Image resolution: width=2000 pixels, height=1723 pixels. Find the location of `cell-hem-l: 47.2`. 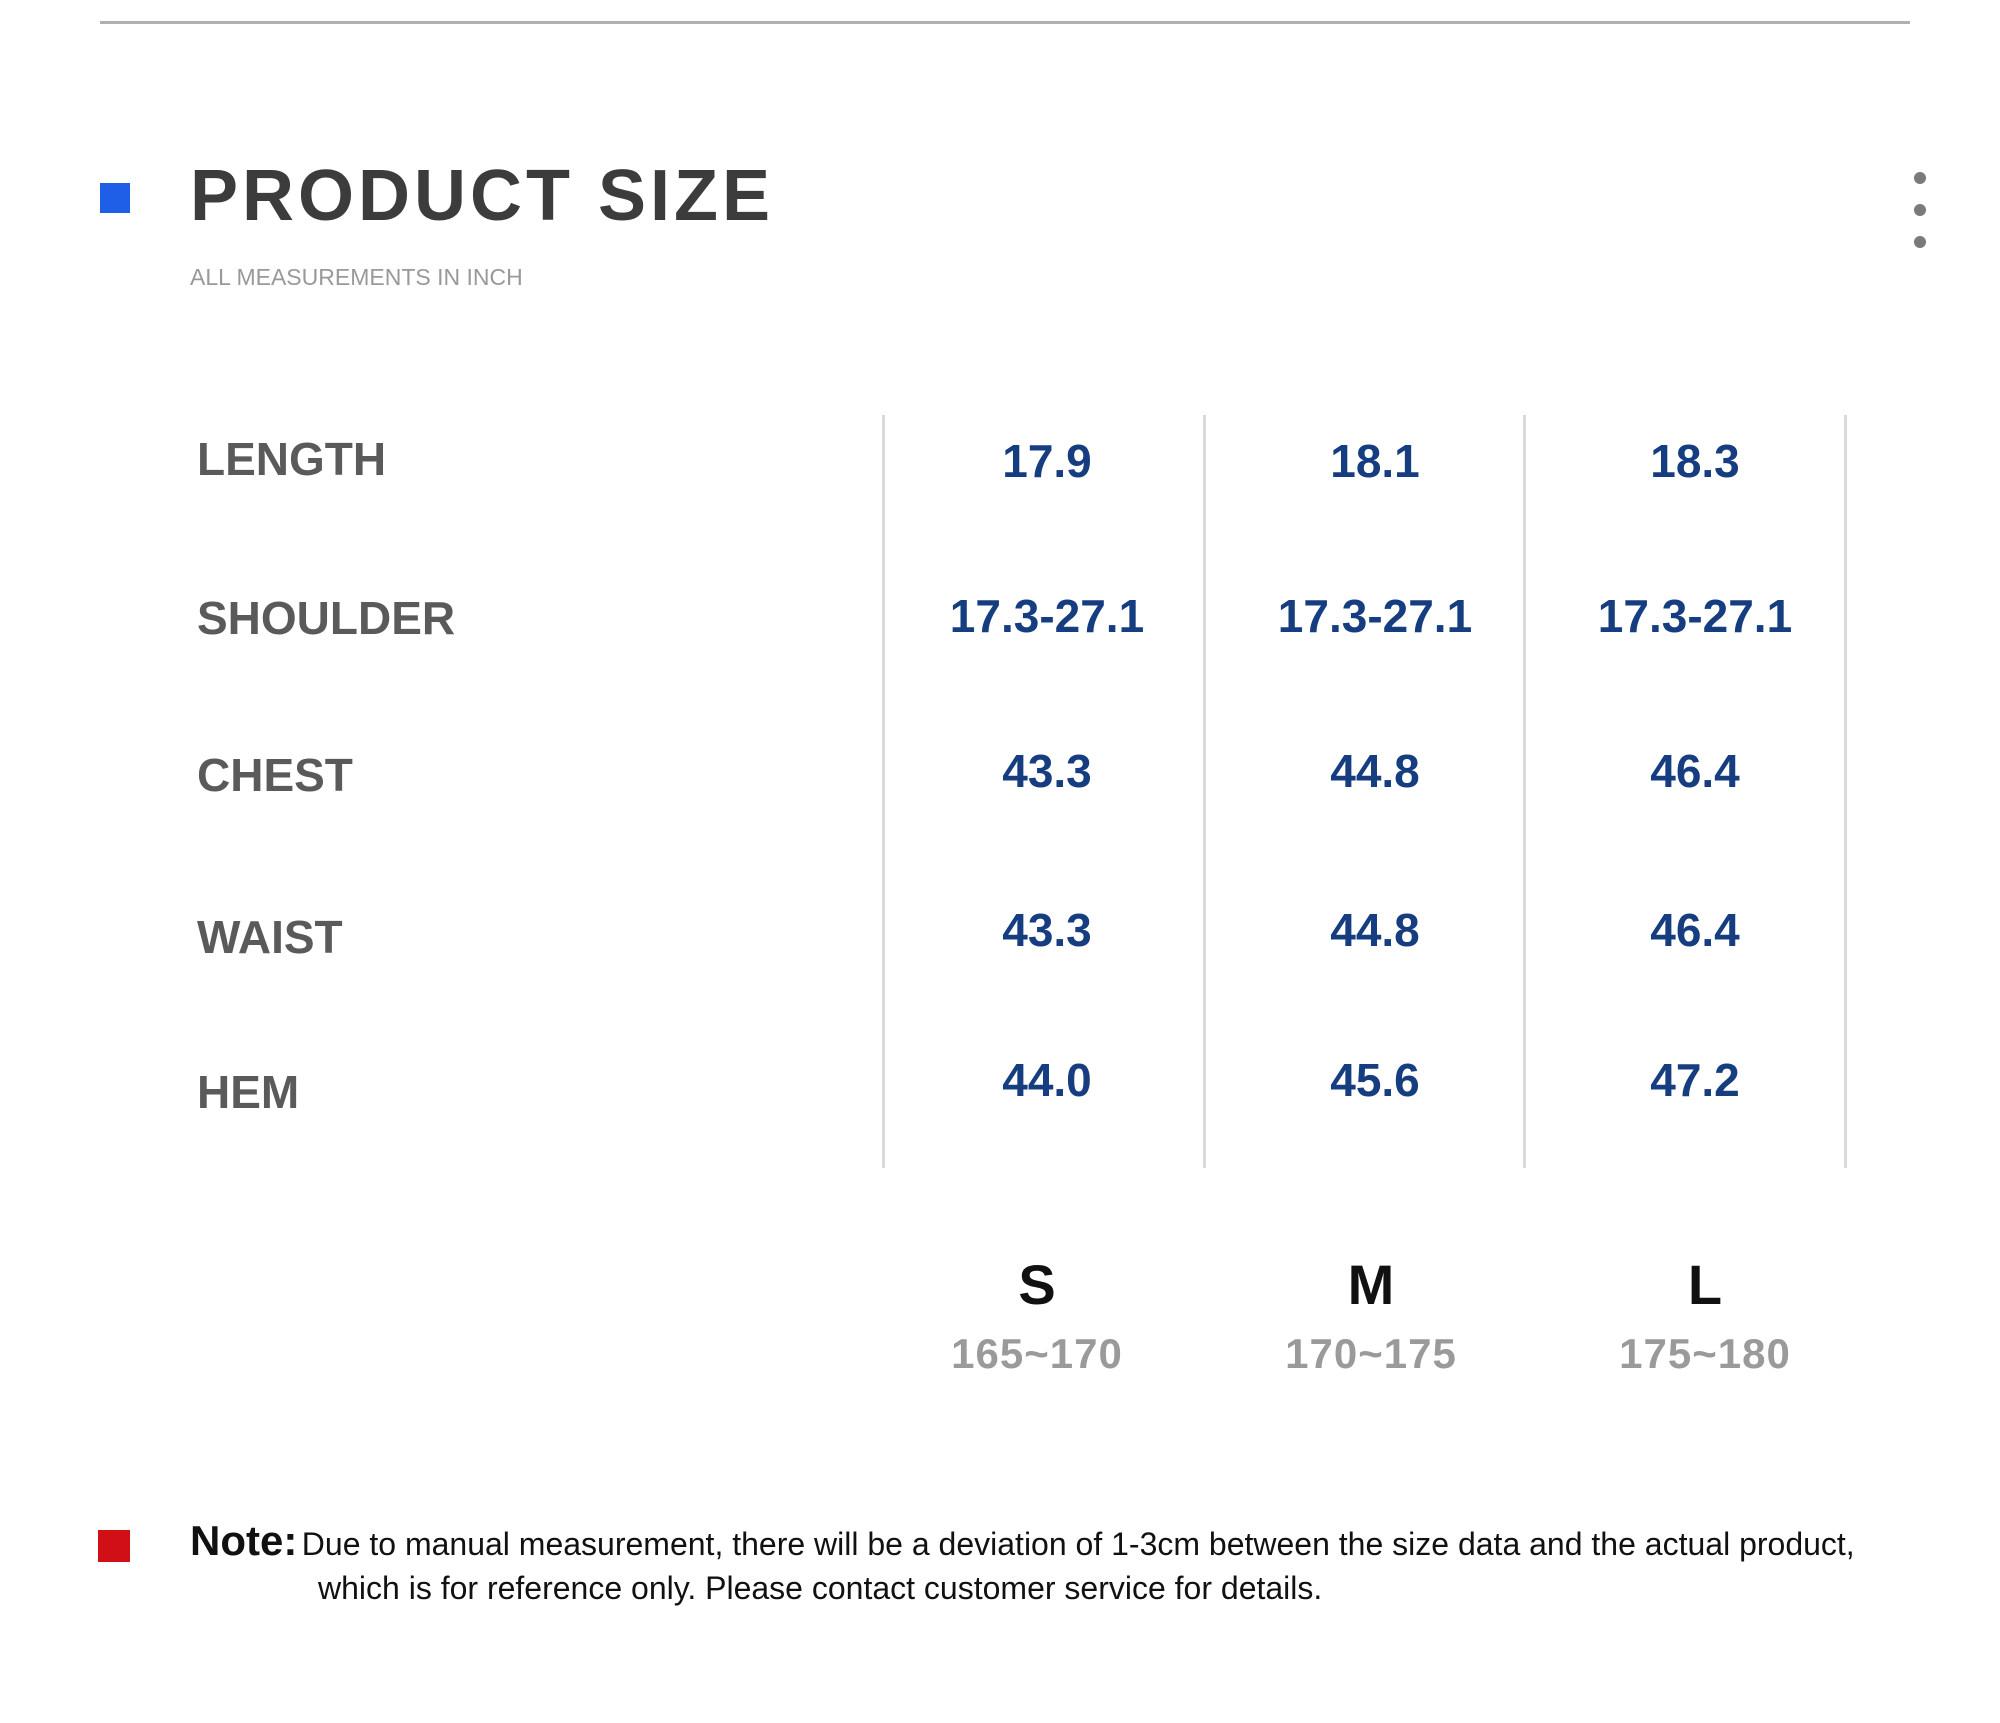

cell-hem-l: 47.2 is located at coordinates (1695, 1080).